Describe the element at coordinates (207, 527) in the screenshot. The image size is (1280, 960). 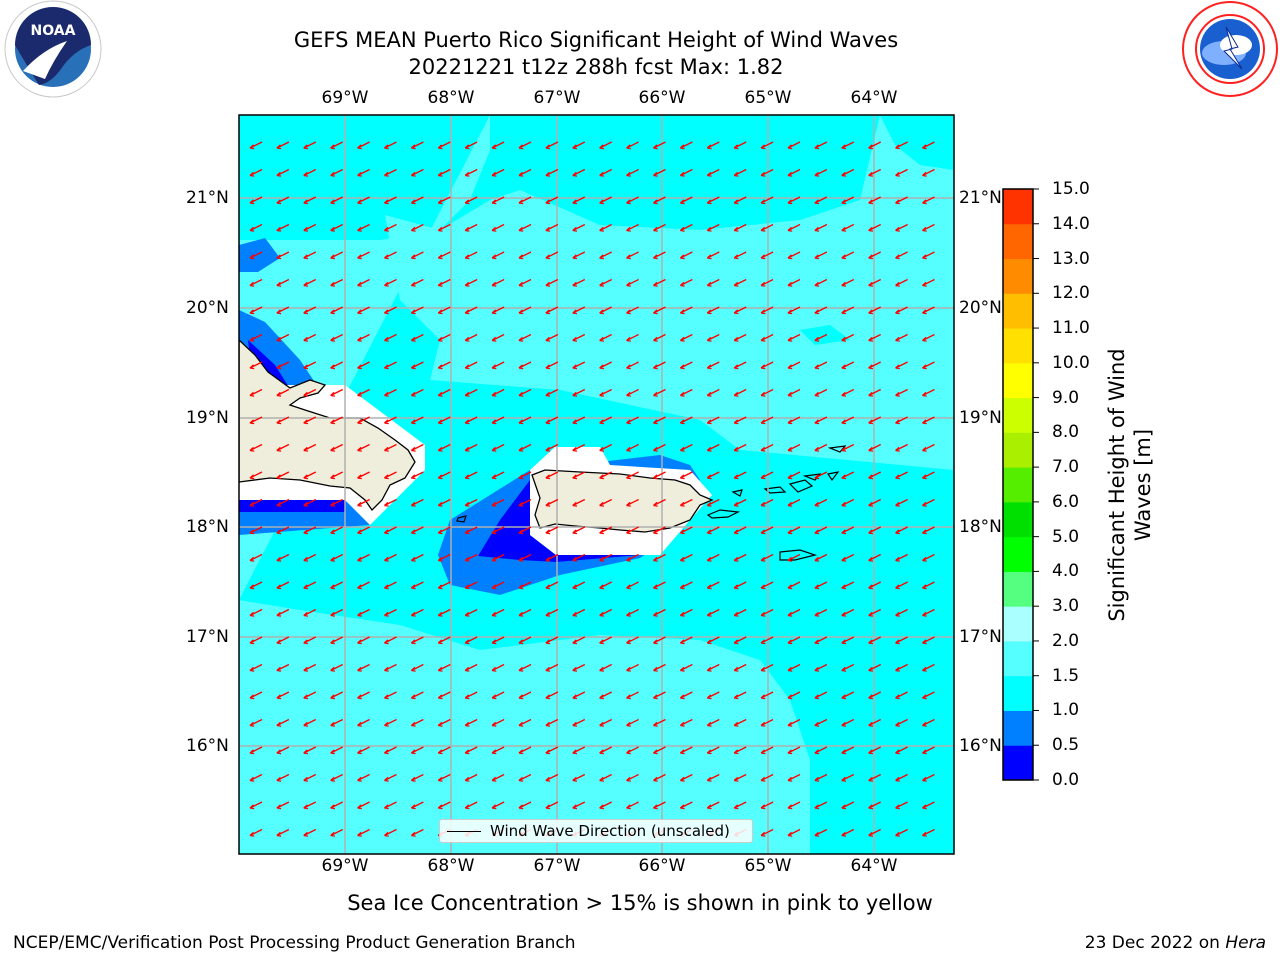
I see `lat-label-left: 18°N` at that location.